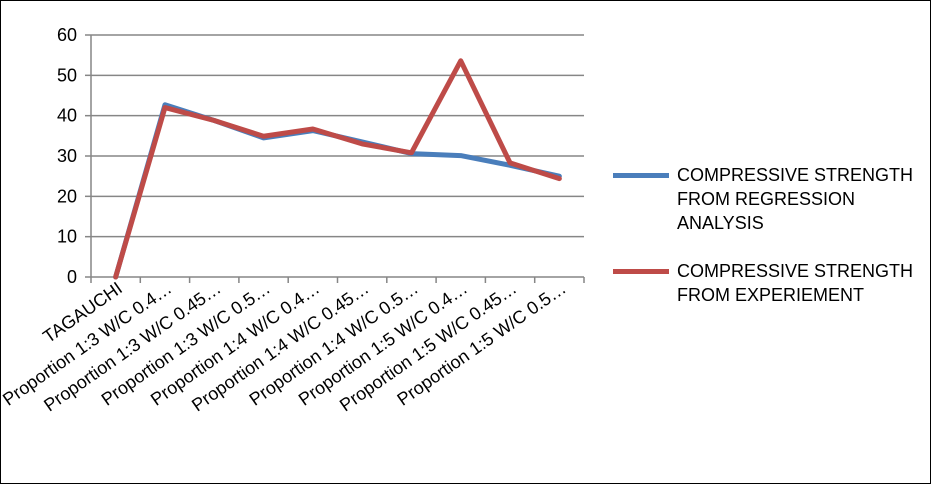 The image size is (933, 486). I want to click on y-tick-label: 0, so click(72, 277).